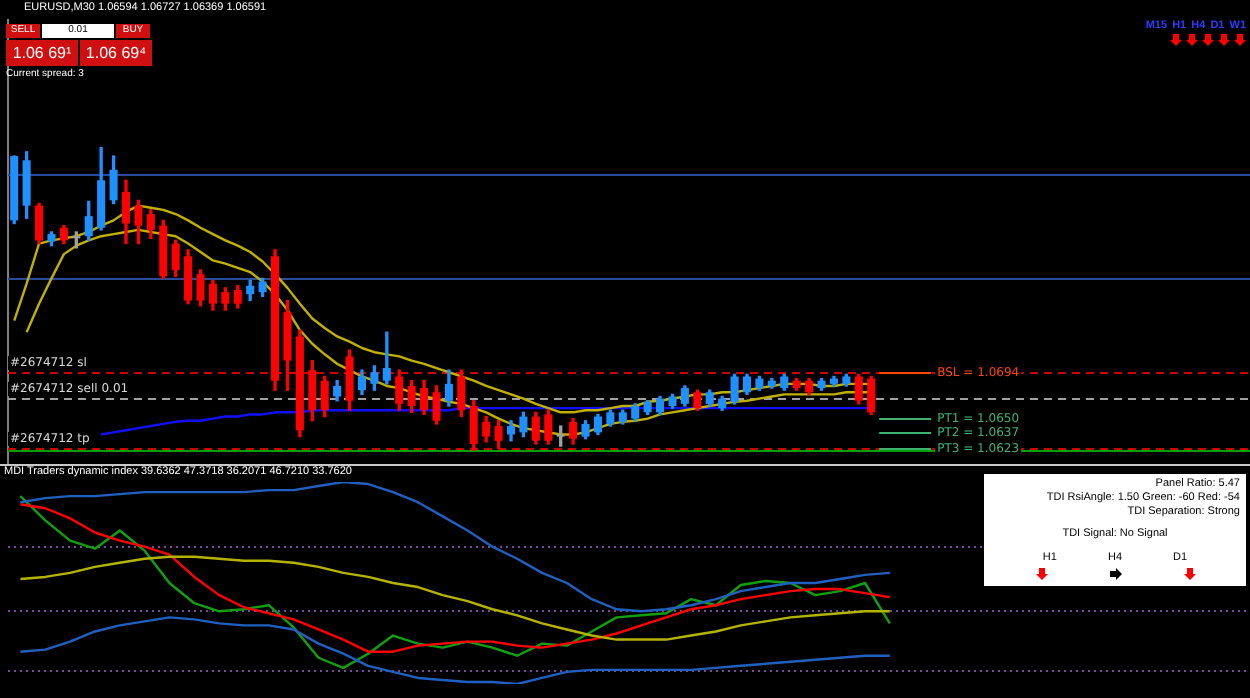  What do you see at coordinates (42, 53) in the screenshot?
I see `bid-price-box: 1.06 69¹` at bounding box center [42, 53].